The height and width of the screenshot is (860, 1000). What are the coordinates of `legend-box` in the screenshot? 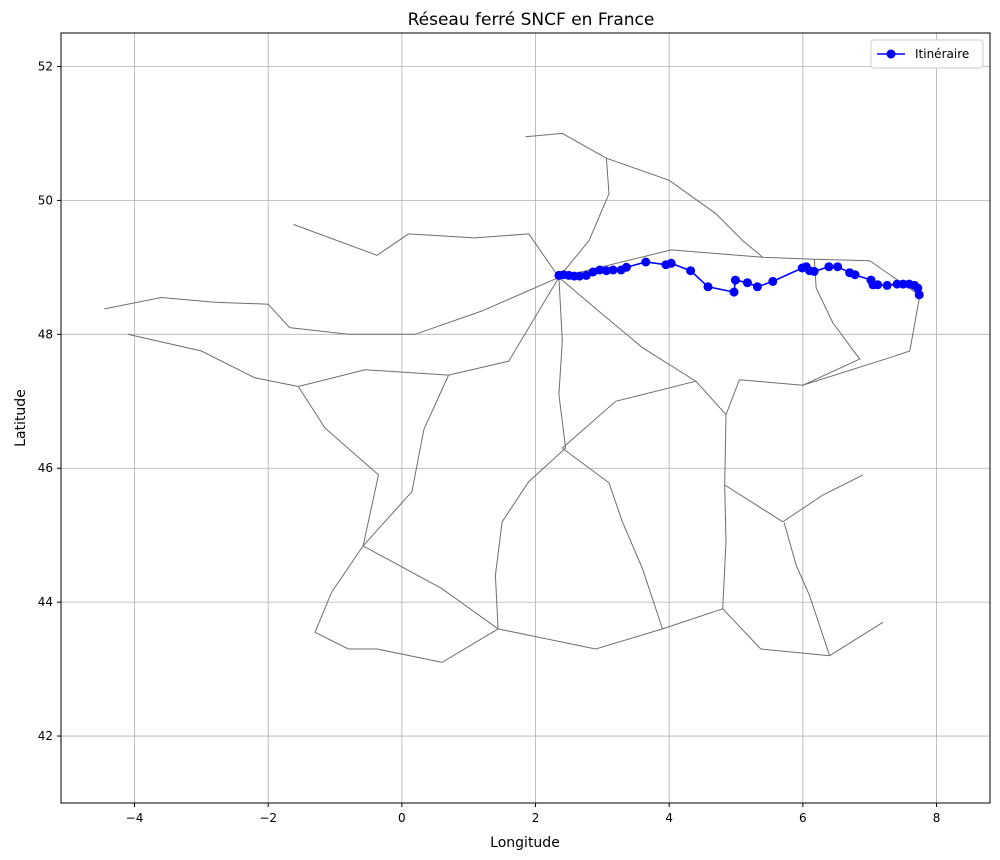 It's located at (927, 54).